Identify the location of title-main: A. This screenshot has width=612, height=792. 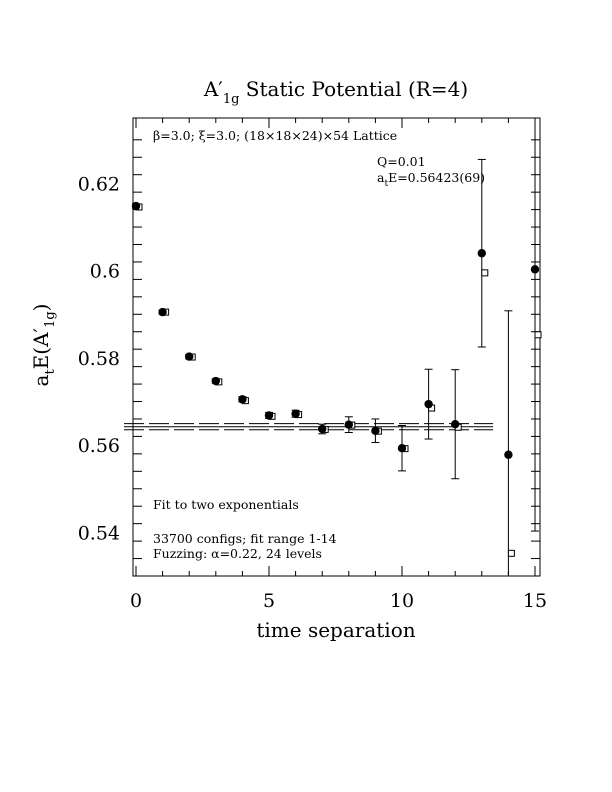
(211, 89).